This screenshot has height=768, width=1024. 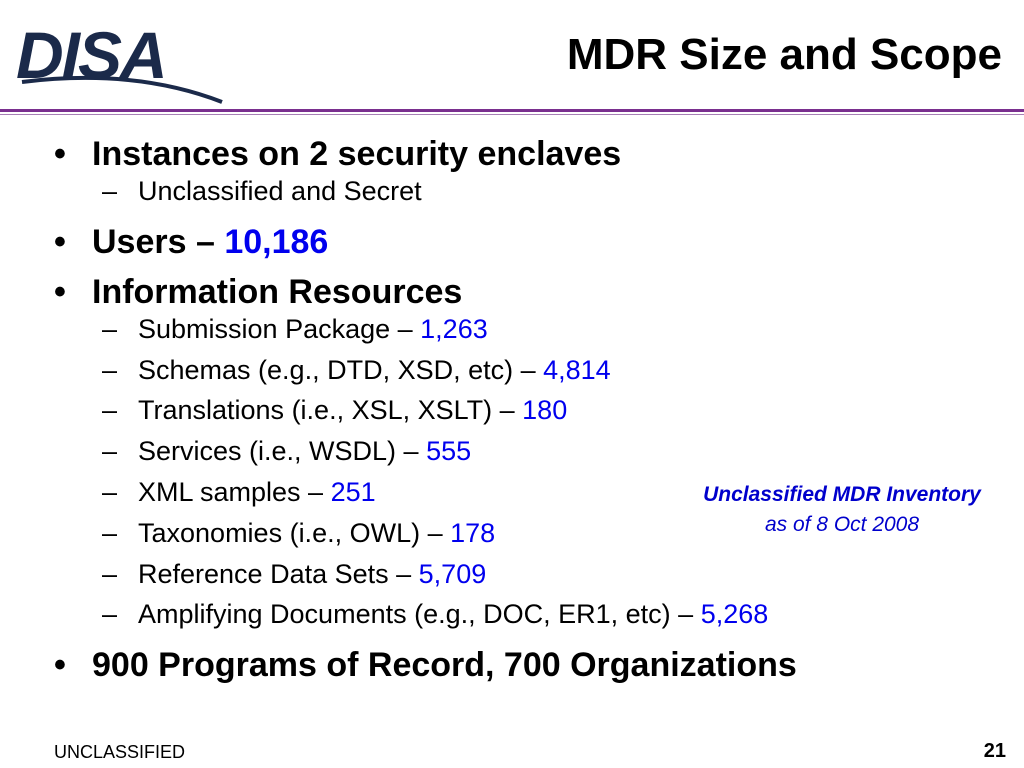 What do you see at coordinates (534, 533) in the screenshot?
I see `sub-bullet-item: – Taxonomies (i.e., OWL) – 178` at bounding box center [534, 533].